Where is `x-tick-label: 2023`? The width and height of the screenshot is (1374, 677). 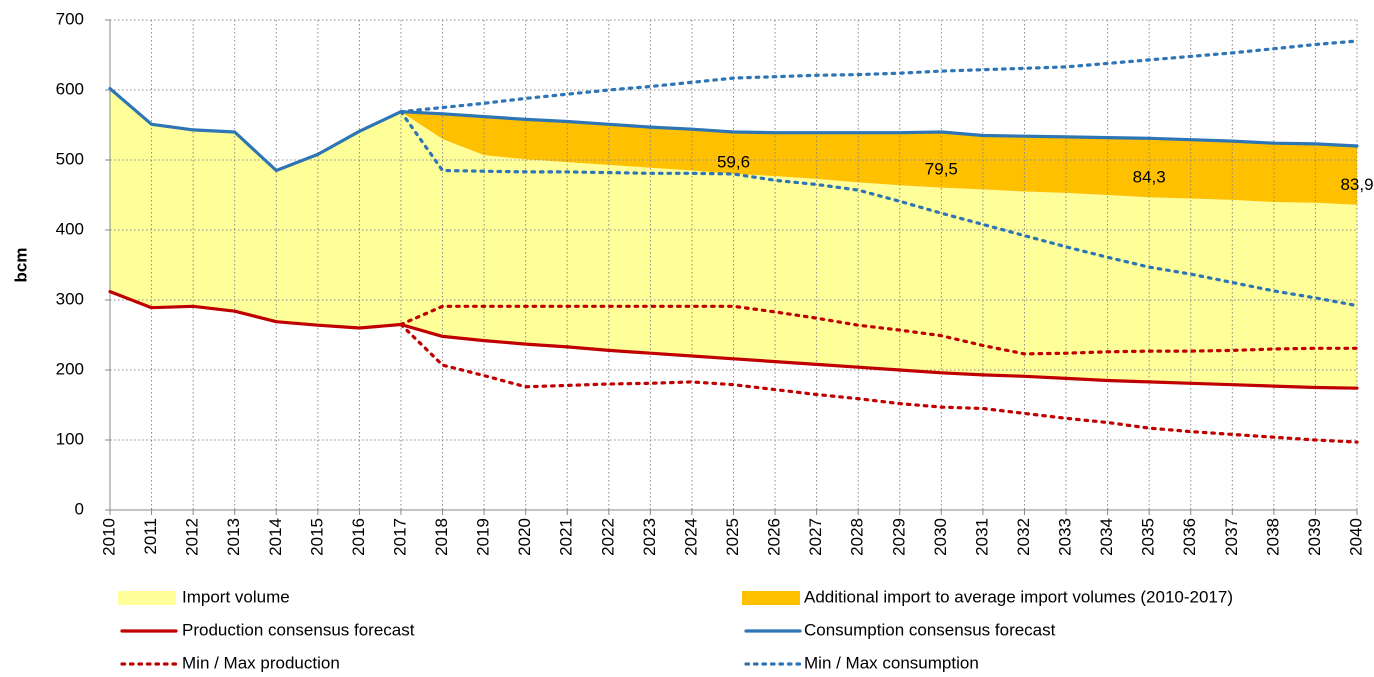
x-tick-label: 2023 is located at coordinates (649, 537).